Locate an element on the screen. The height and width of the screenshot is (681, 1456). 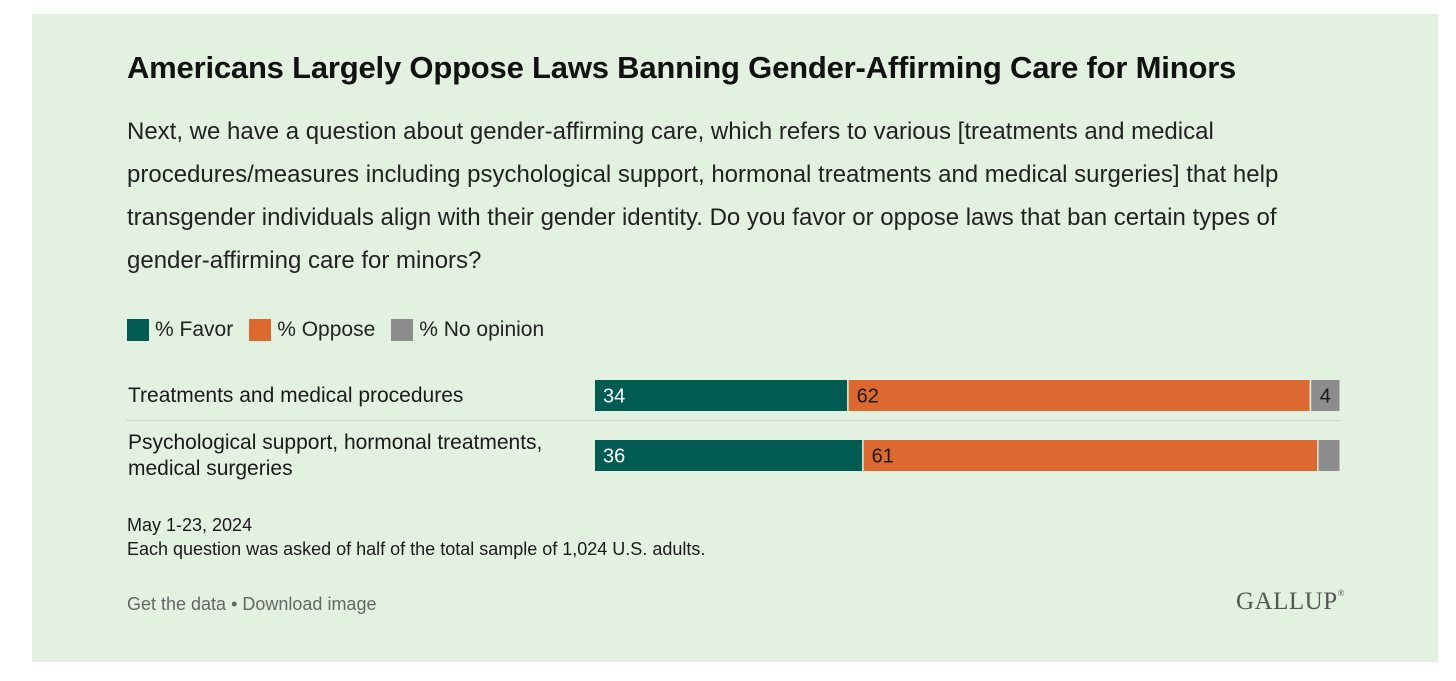
legend-swatch-no-opinion is located at coordinates (402, 330).